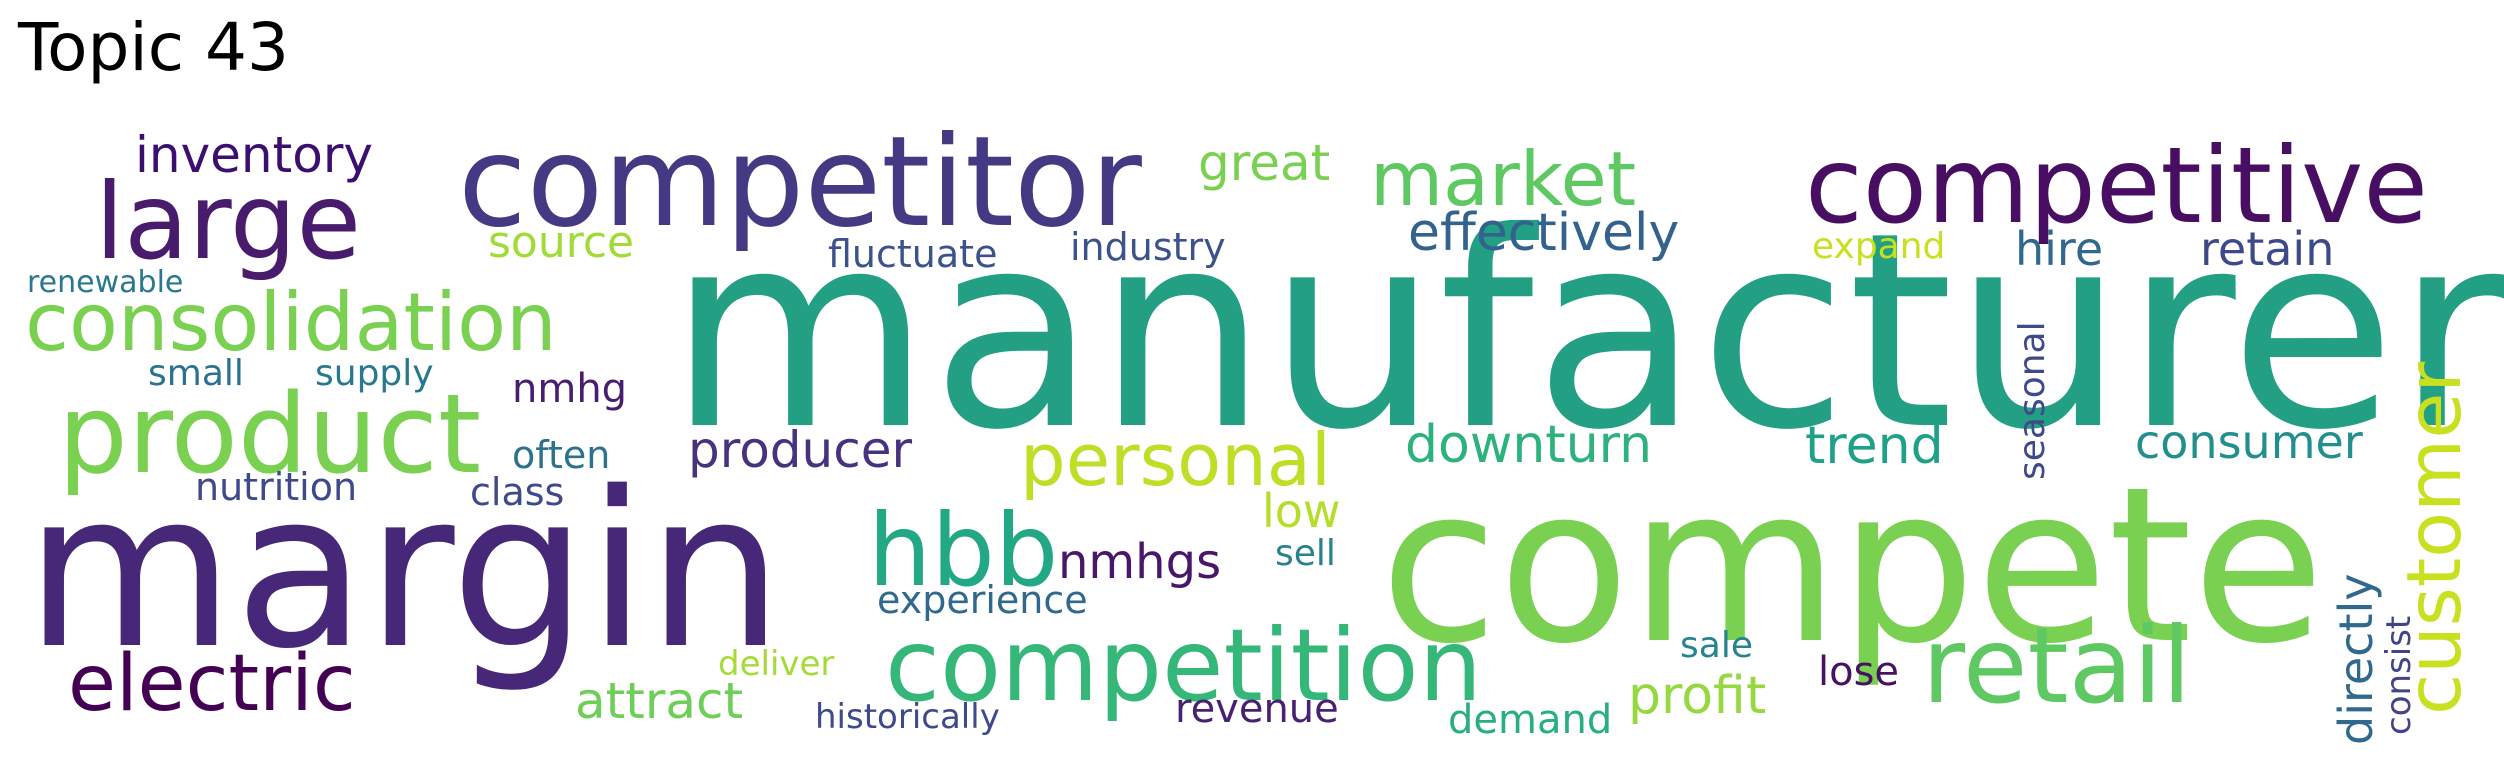 Image resolution: width=2504 pixels, height=764 pixels. I want to click on word-inventory: inventory, so click(254, 155).